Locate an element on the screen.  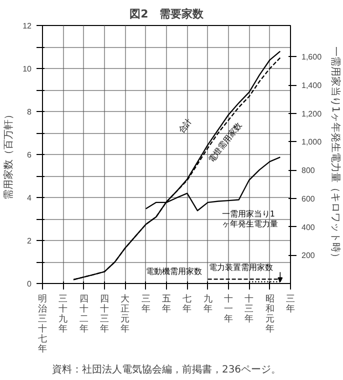
x-tick-label: 三十九年 is located at coordinates (63, 314).